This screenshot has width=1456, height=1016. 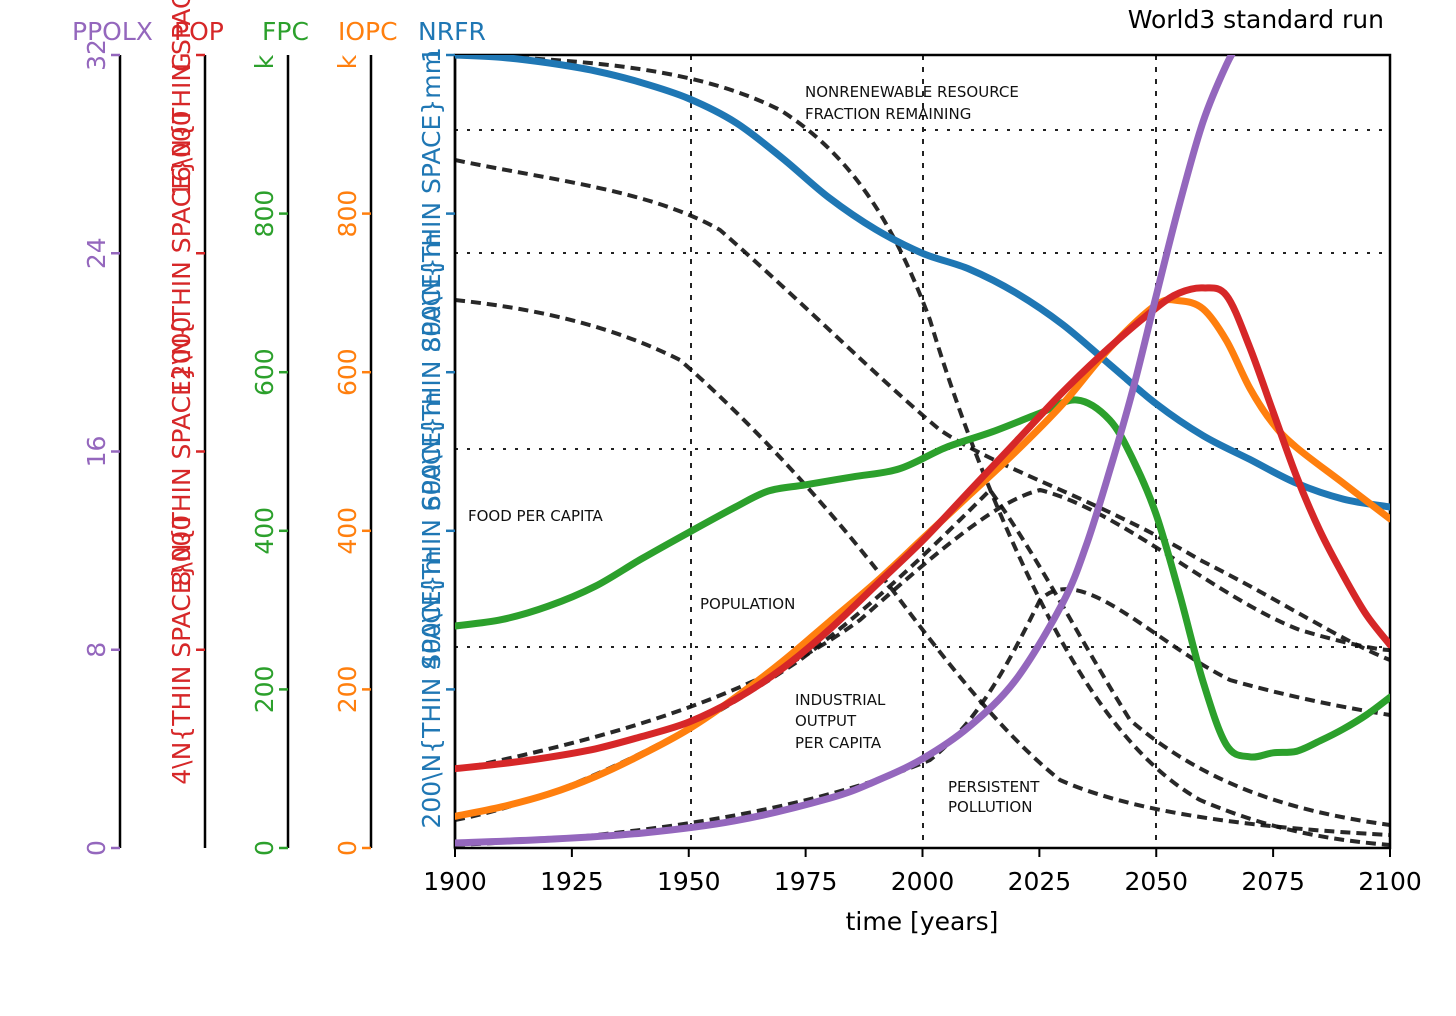 I want to click on axis-tick-label: 32, so click(x=96, y=55).